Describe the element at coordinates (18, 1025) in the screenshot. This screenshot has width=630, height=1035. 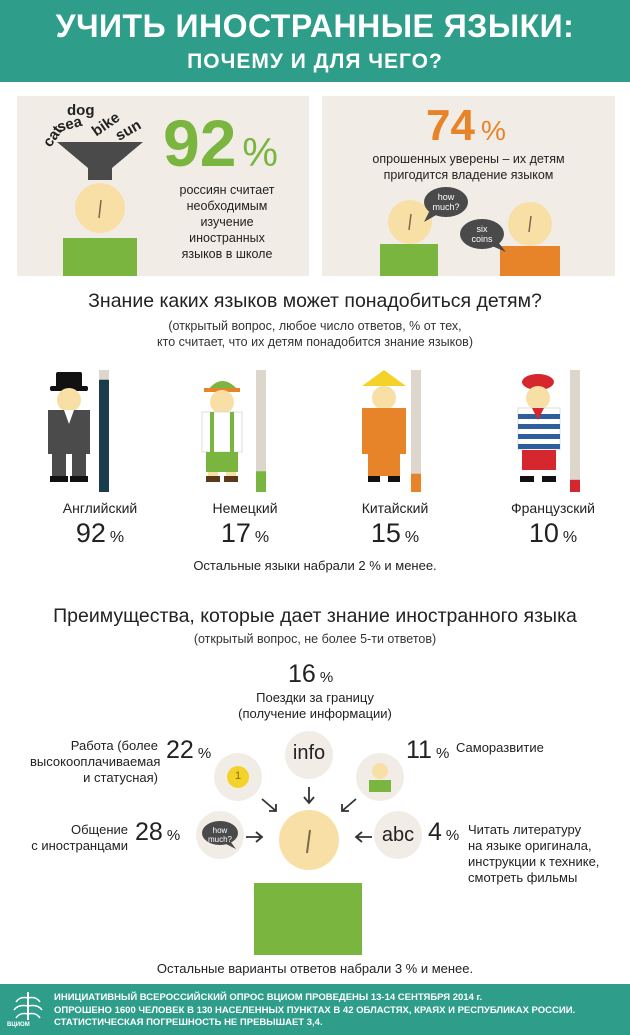
I see `vciom-logo-text: ВЦИОМ` at that location.